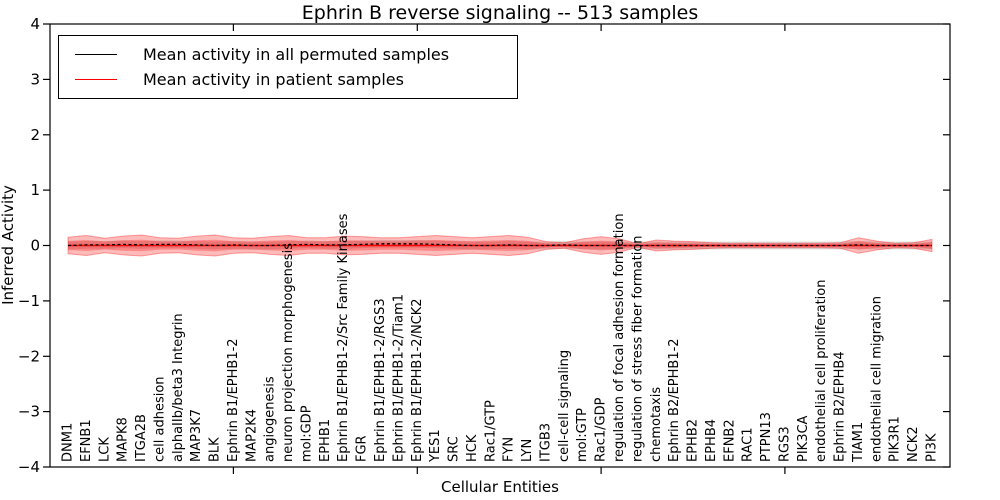 The width and height of the screenshot is (1000, 500). What do you see at coordinates (68, 442) in the screenshot?
I see `x-tick-label: DNM1` at bounding box center [68, 442].